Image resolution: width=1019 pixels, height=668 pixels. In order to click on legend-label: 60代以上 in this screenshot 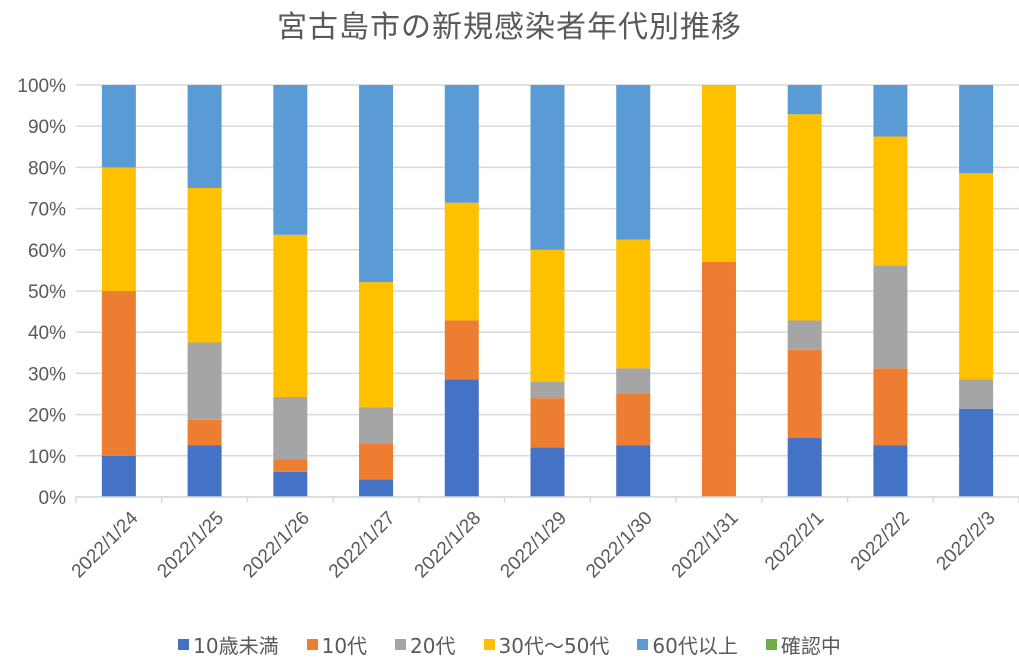, I will do `click(695, 646)`.